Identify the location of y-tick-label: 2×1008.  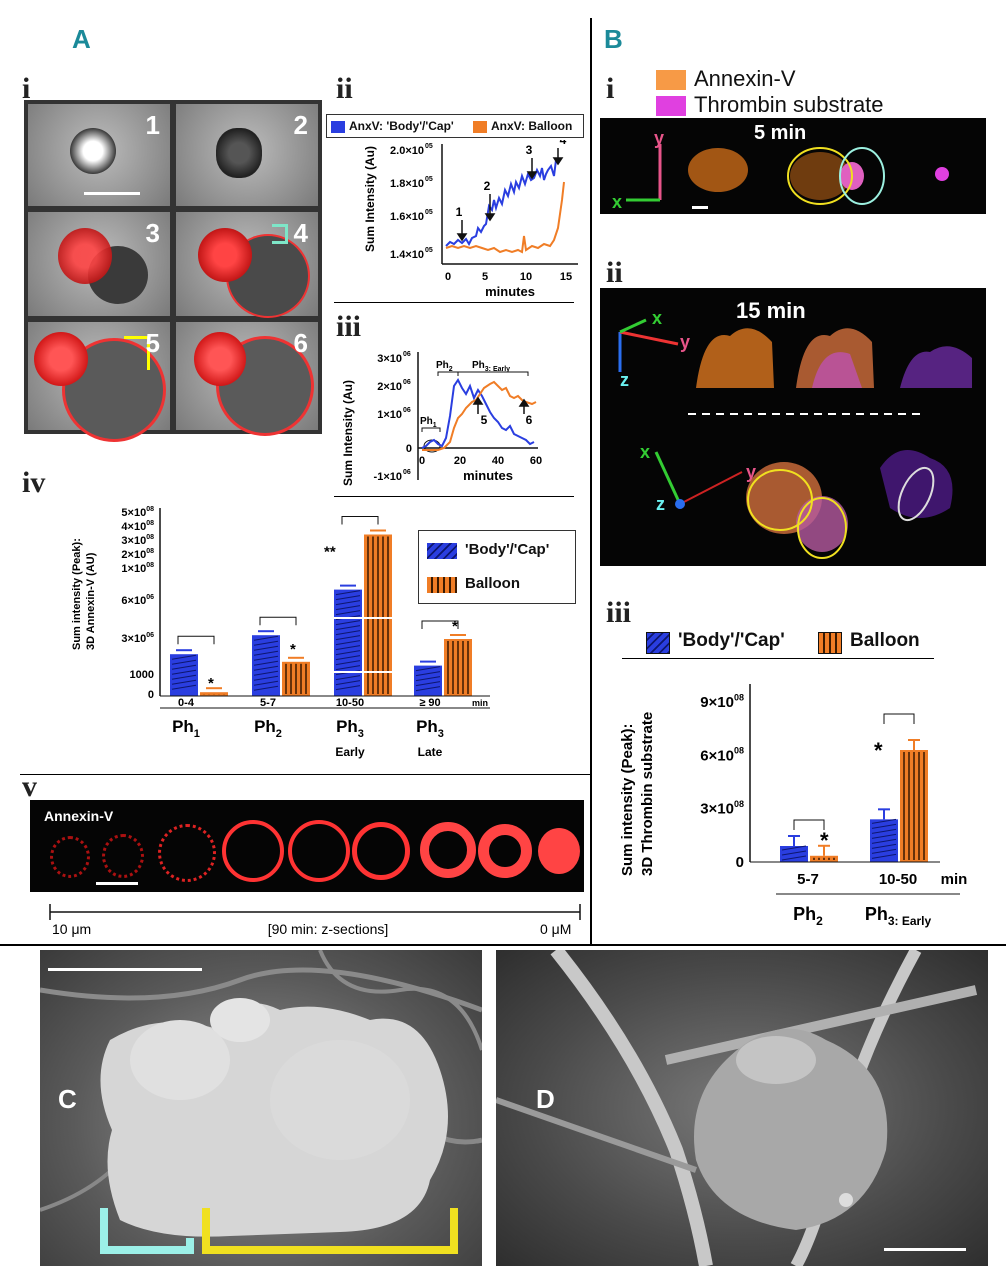
(137, 554).